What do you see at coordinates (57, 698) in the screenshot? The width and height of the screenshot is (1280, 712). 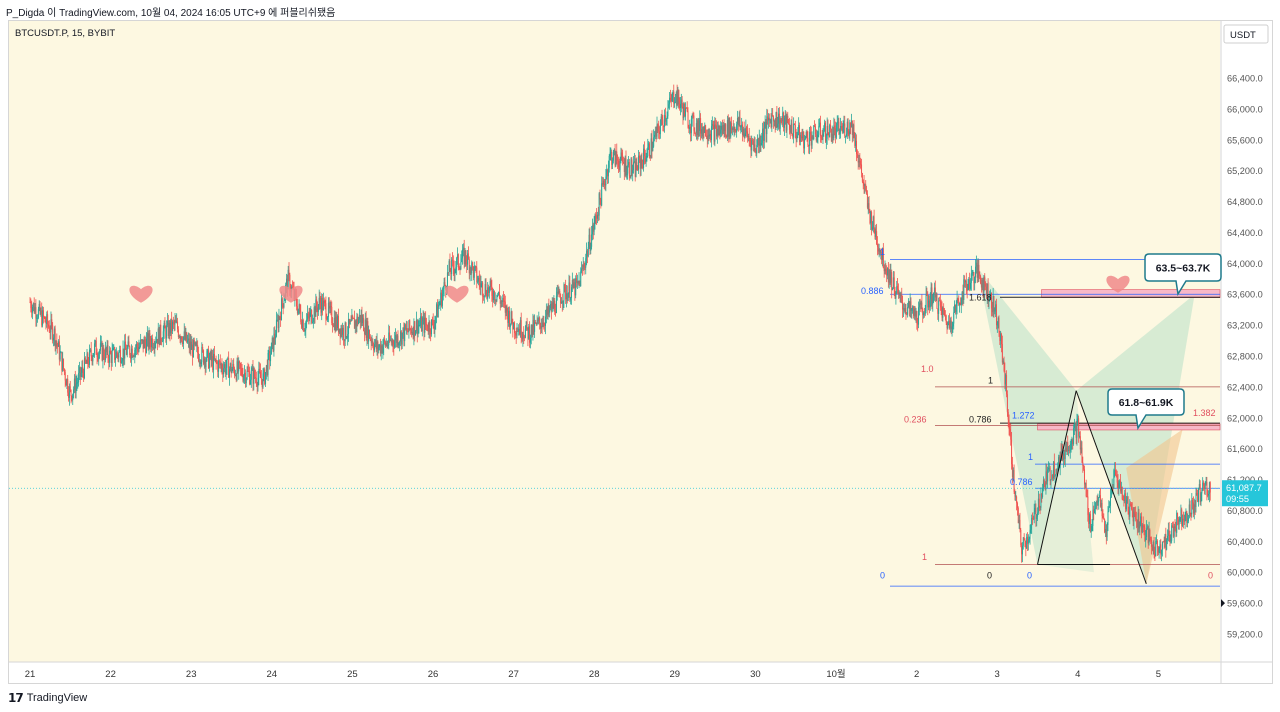 I see `brand-label: TradingView` at bounding box center [57, 698].